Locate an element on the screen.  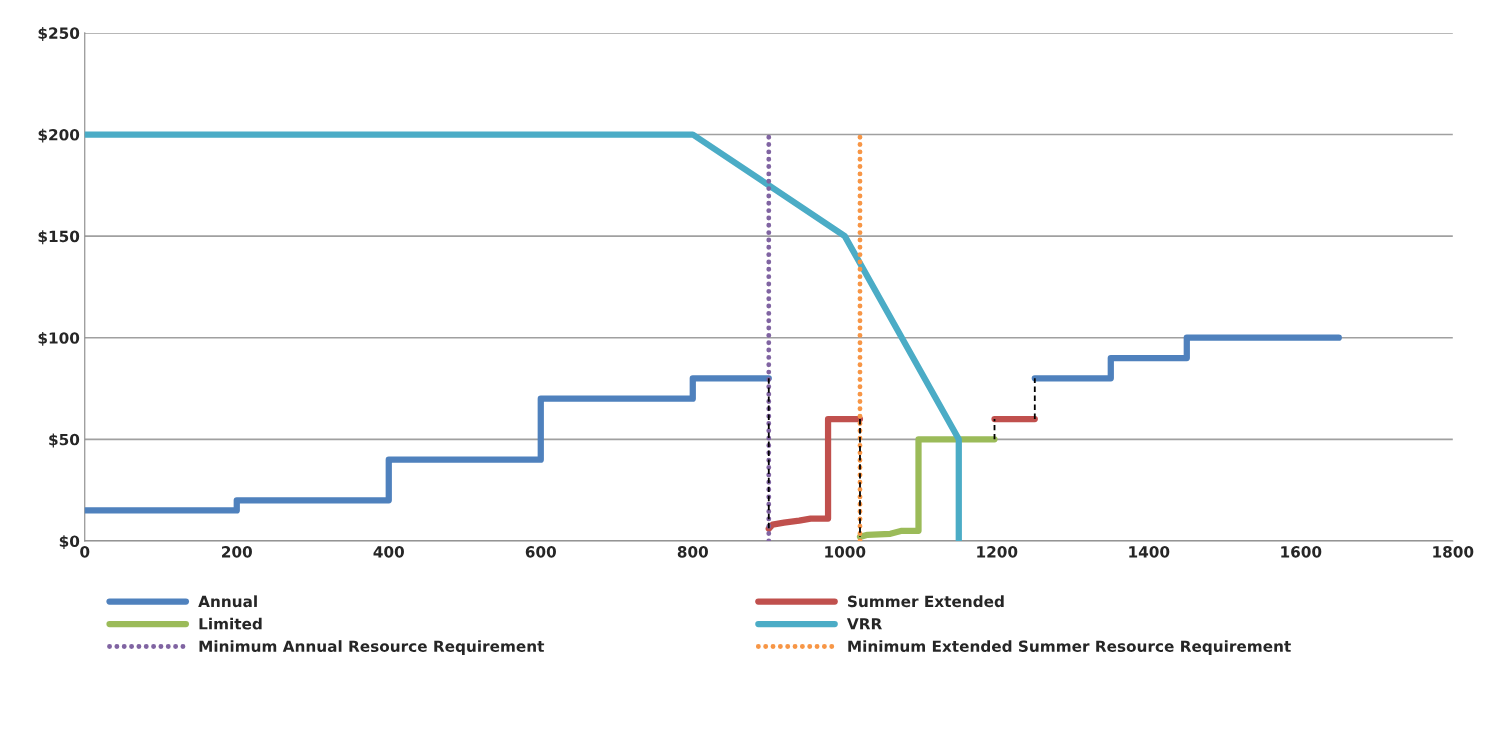
x-tick-label: 0 is located at coordinates (85, 552).